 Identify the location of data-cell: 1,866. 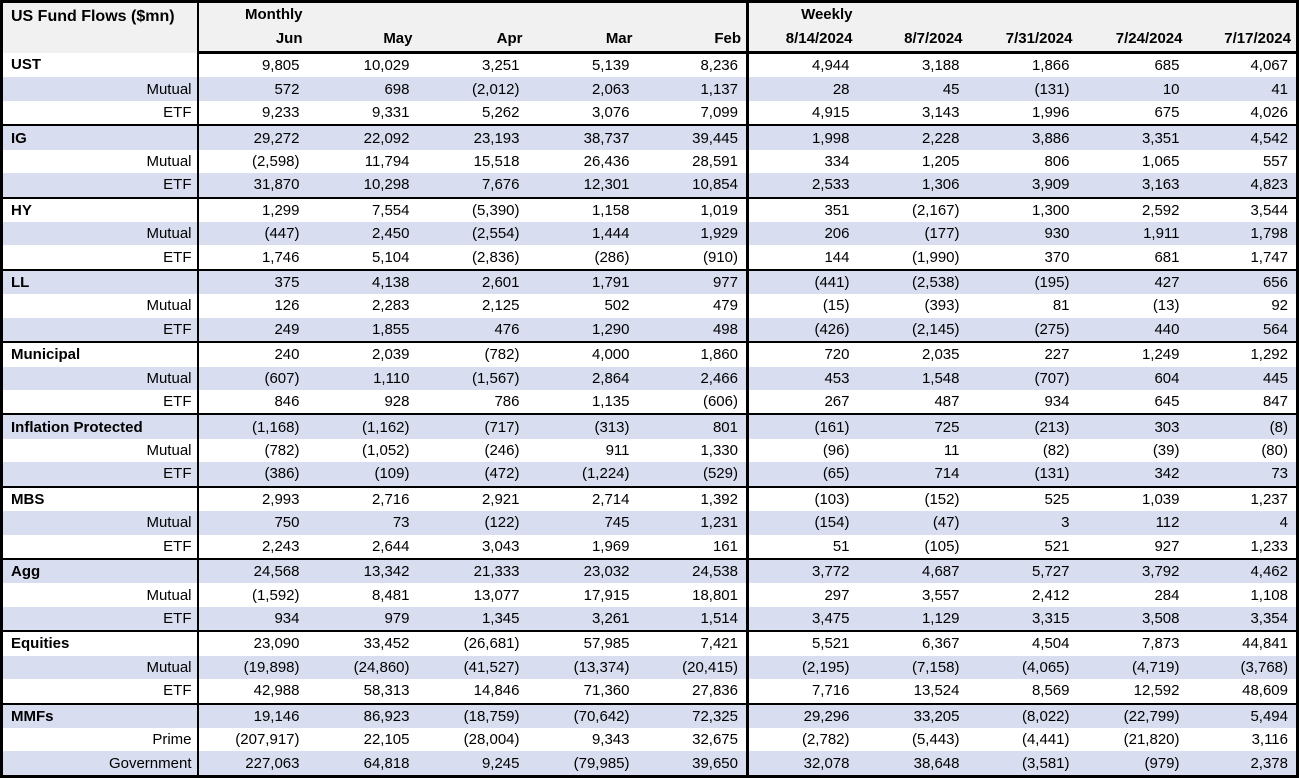
(1050, 66).